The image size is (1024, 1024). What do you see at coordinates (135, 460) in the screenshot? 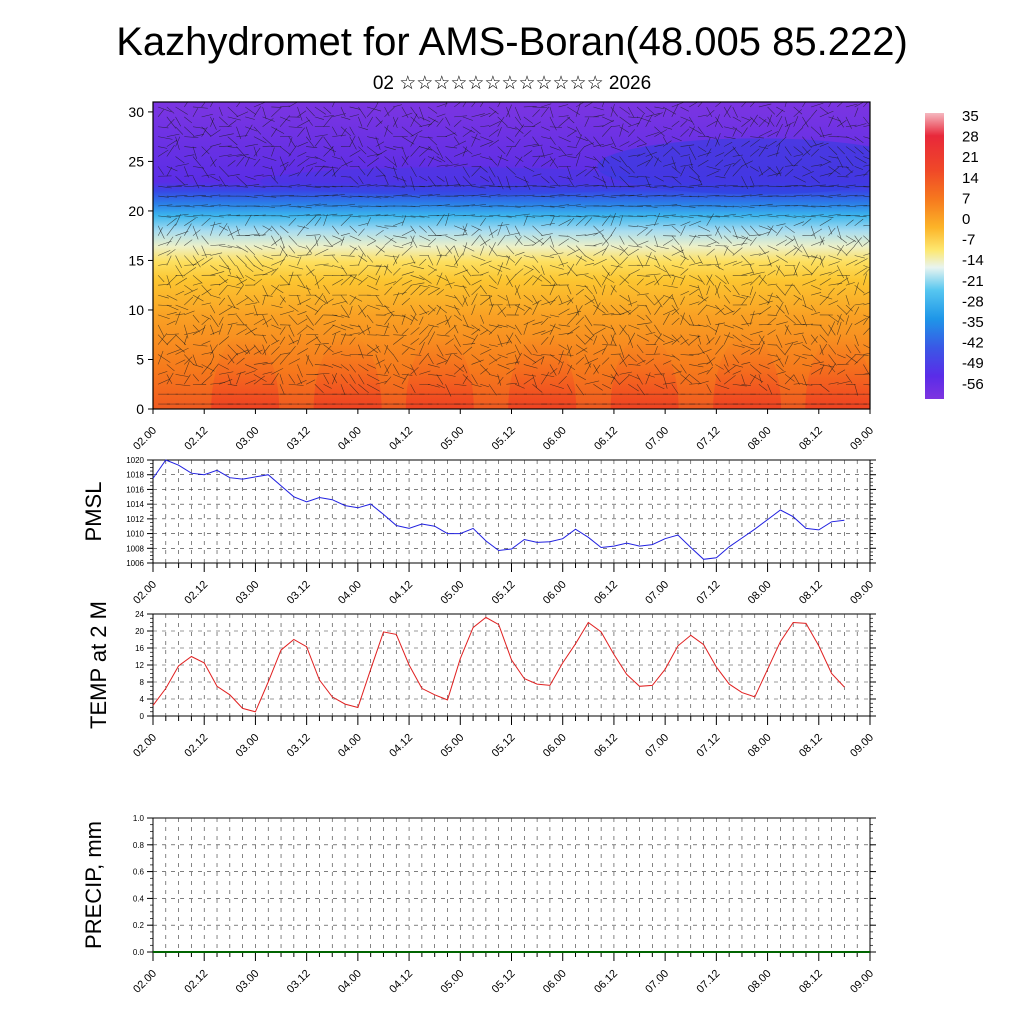
I see `y-tick-label: 1020` at bounding box center [135, 460].